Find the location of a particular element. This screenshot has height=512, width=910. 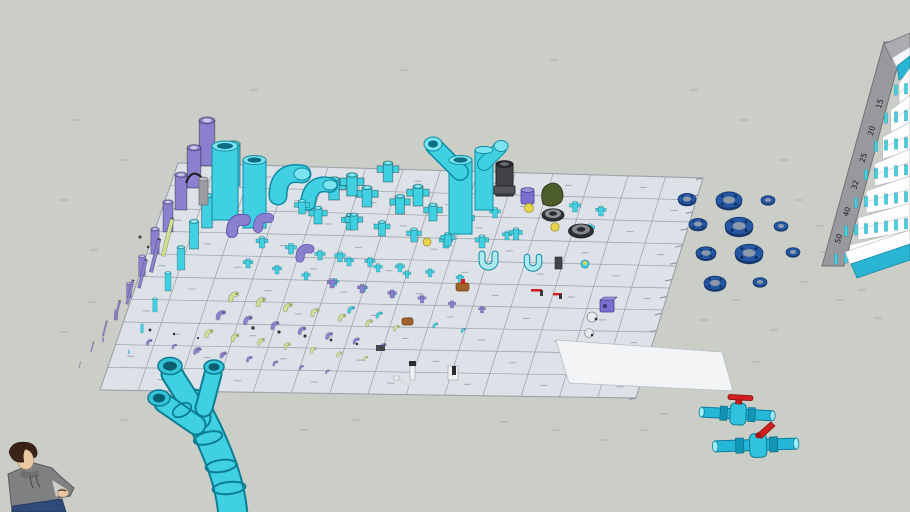

branching-pipe-assembly is located at coordinates (198, 434).